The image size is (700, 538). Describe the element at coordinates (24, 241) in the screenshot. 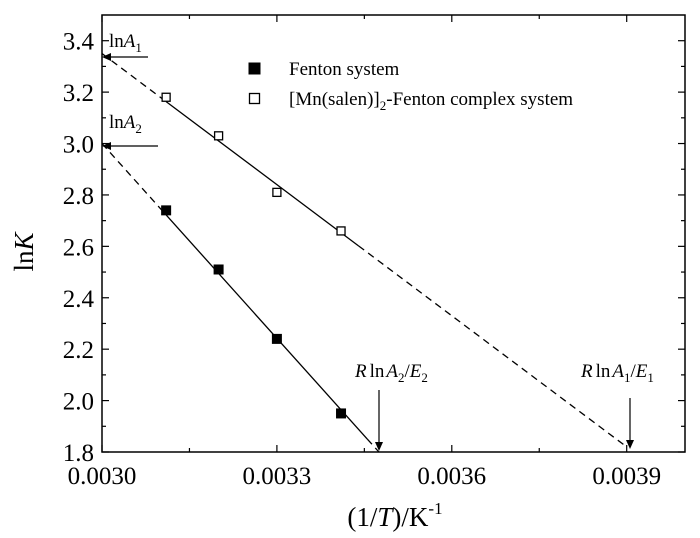

I see `y-axis-title-var: K` at that location.